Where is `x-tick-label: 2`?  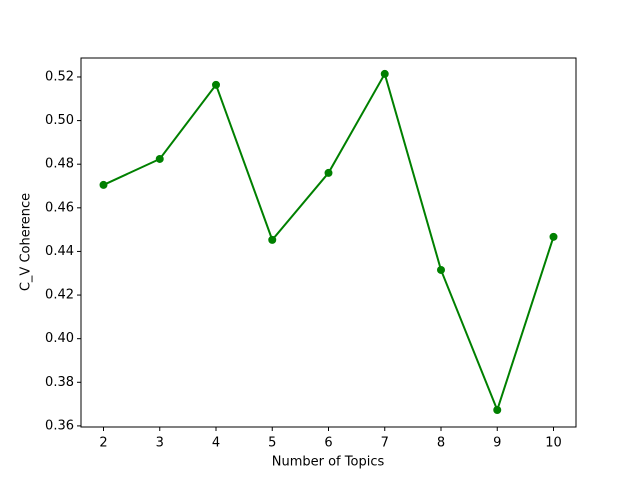
x-tick-label: 2 is located at coordinates (103, 443).